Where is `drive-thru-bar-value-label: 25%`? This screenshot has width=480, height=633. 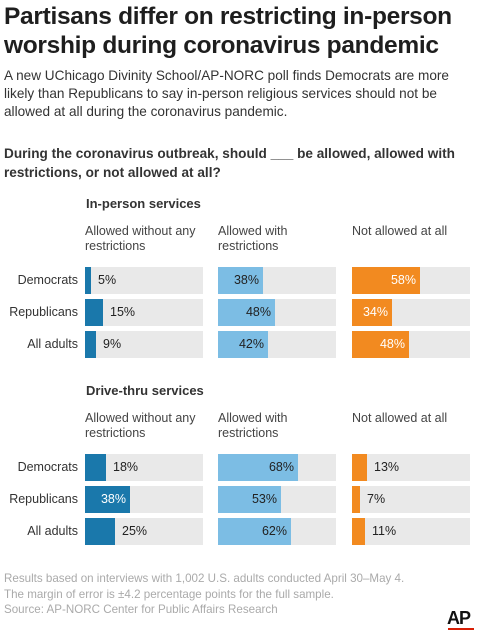
drive-thru-bar-value-label: 25% is located at coordinates (135, 531).